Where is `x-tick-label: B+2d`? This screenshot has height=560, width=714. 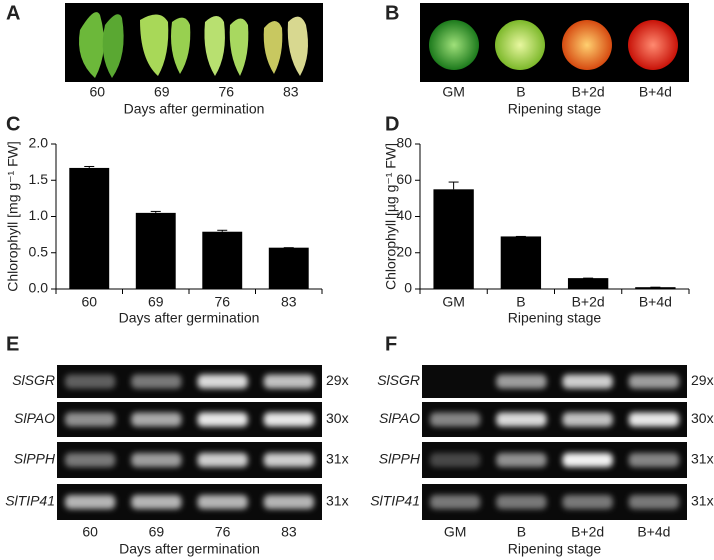
x-tick-label: B+2d is located at coordinates (588, 302).